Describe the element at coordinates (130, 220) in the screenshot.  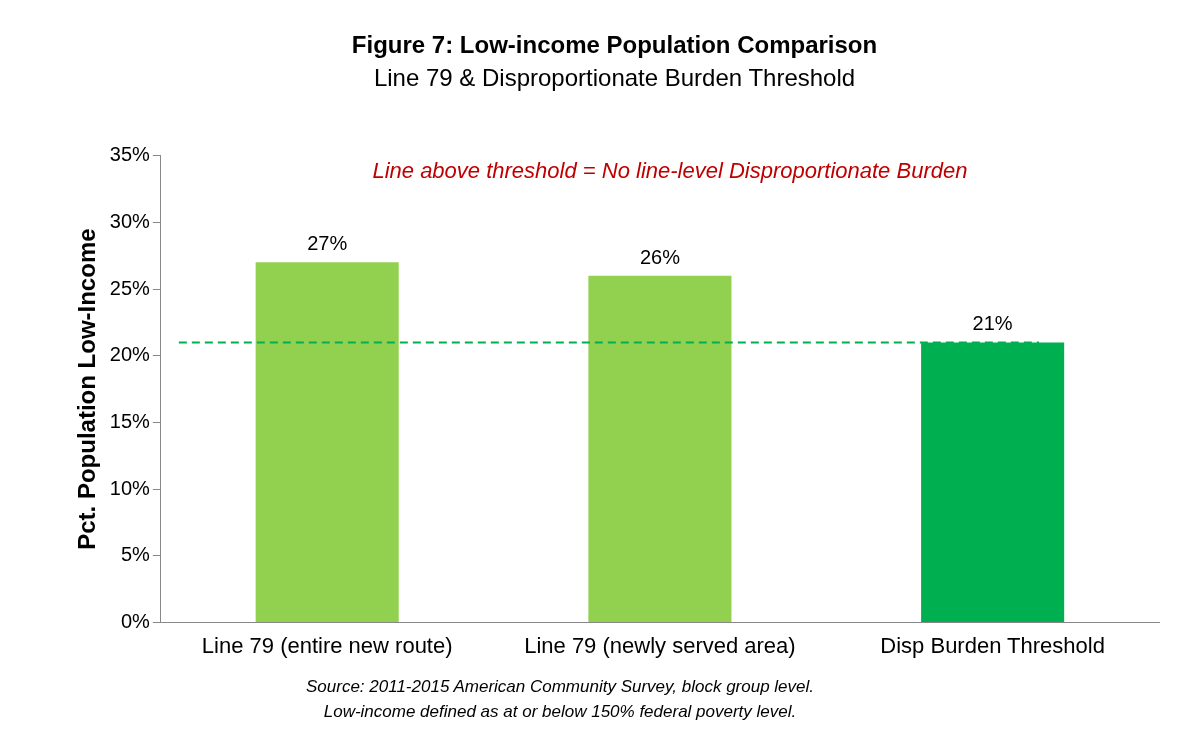
I see `y-tick-label: 30%` at that location.